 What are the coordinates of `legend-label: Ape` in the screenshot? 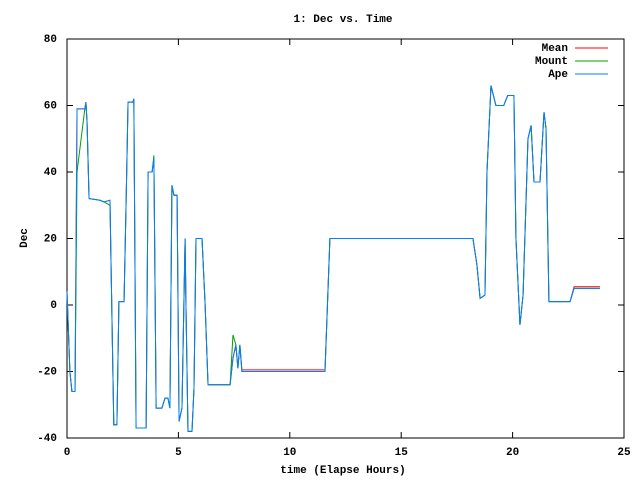 It's located at (558, 75).